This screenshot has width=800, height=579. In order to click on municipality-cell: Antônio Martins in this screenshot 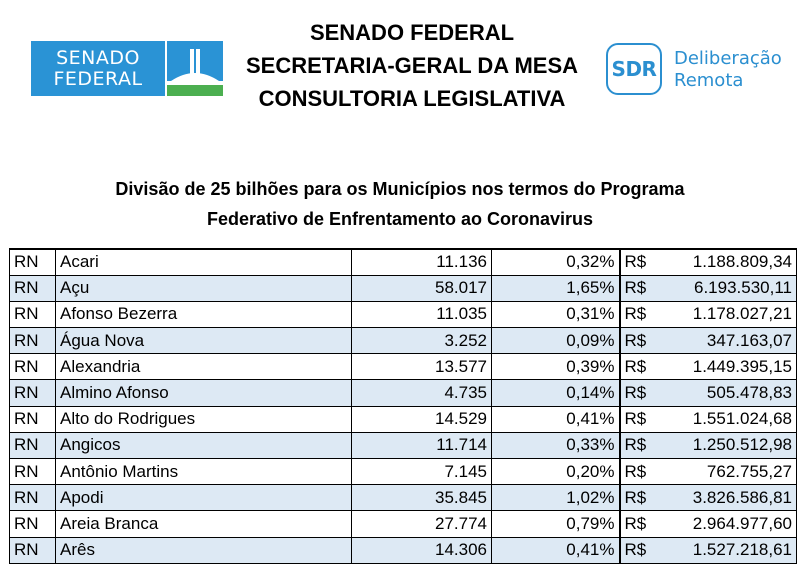, I will do `click(203, 471)`.